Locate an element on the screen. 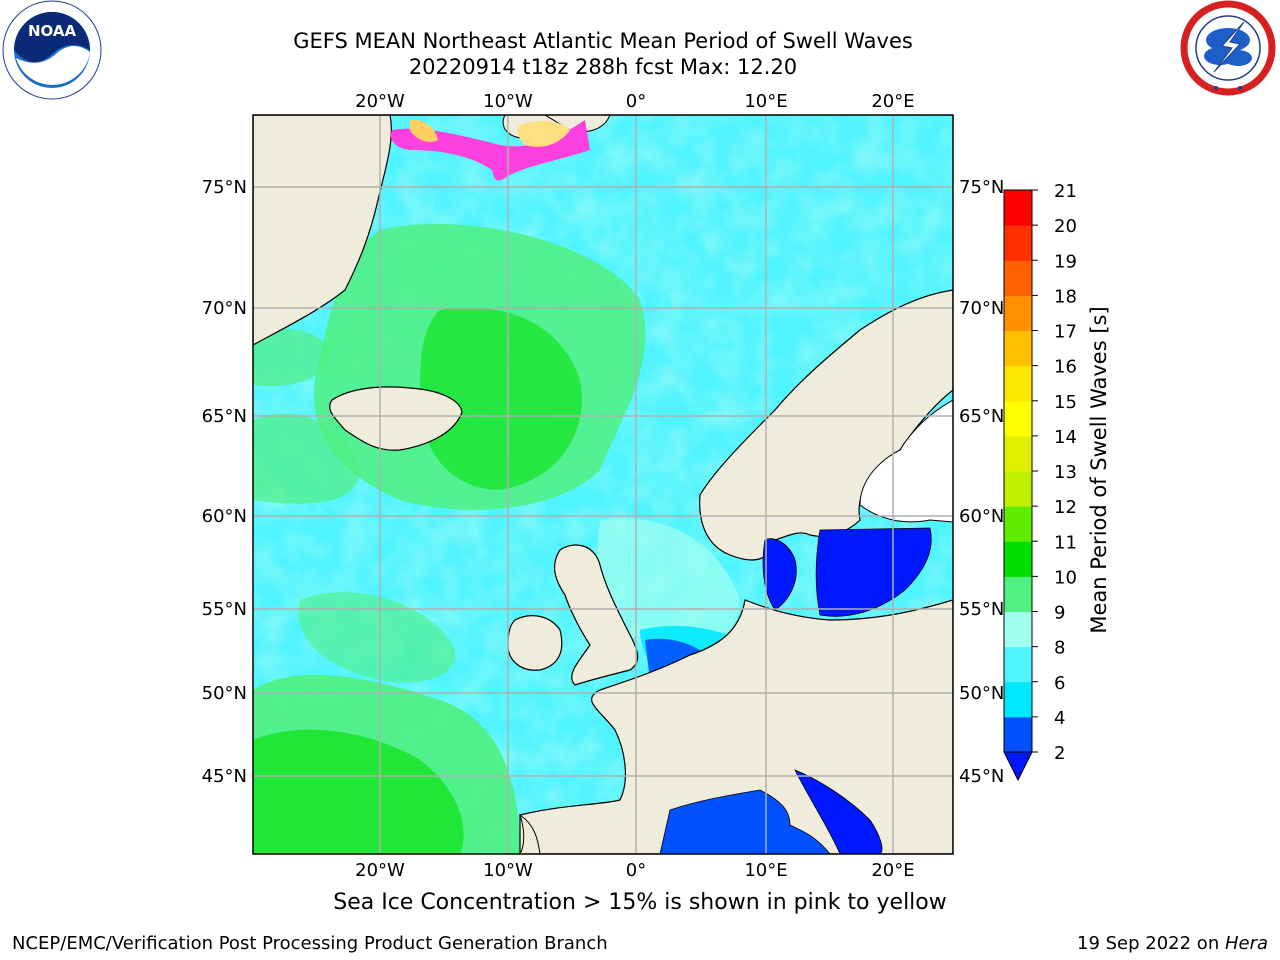 The width and height of the screenshot is (1280, 960). lat-ticks-left: 75°N 70°N 65°N 60°N 55°N 50°N 45°N is located at coordinates (224, 482).